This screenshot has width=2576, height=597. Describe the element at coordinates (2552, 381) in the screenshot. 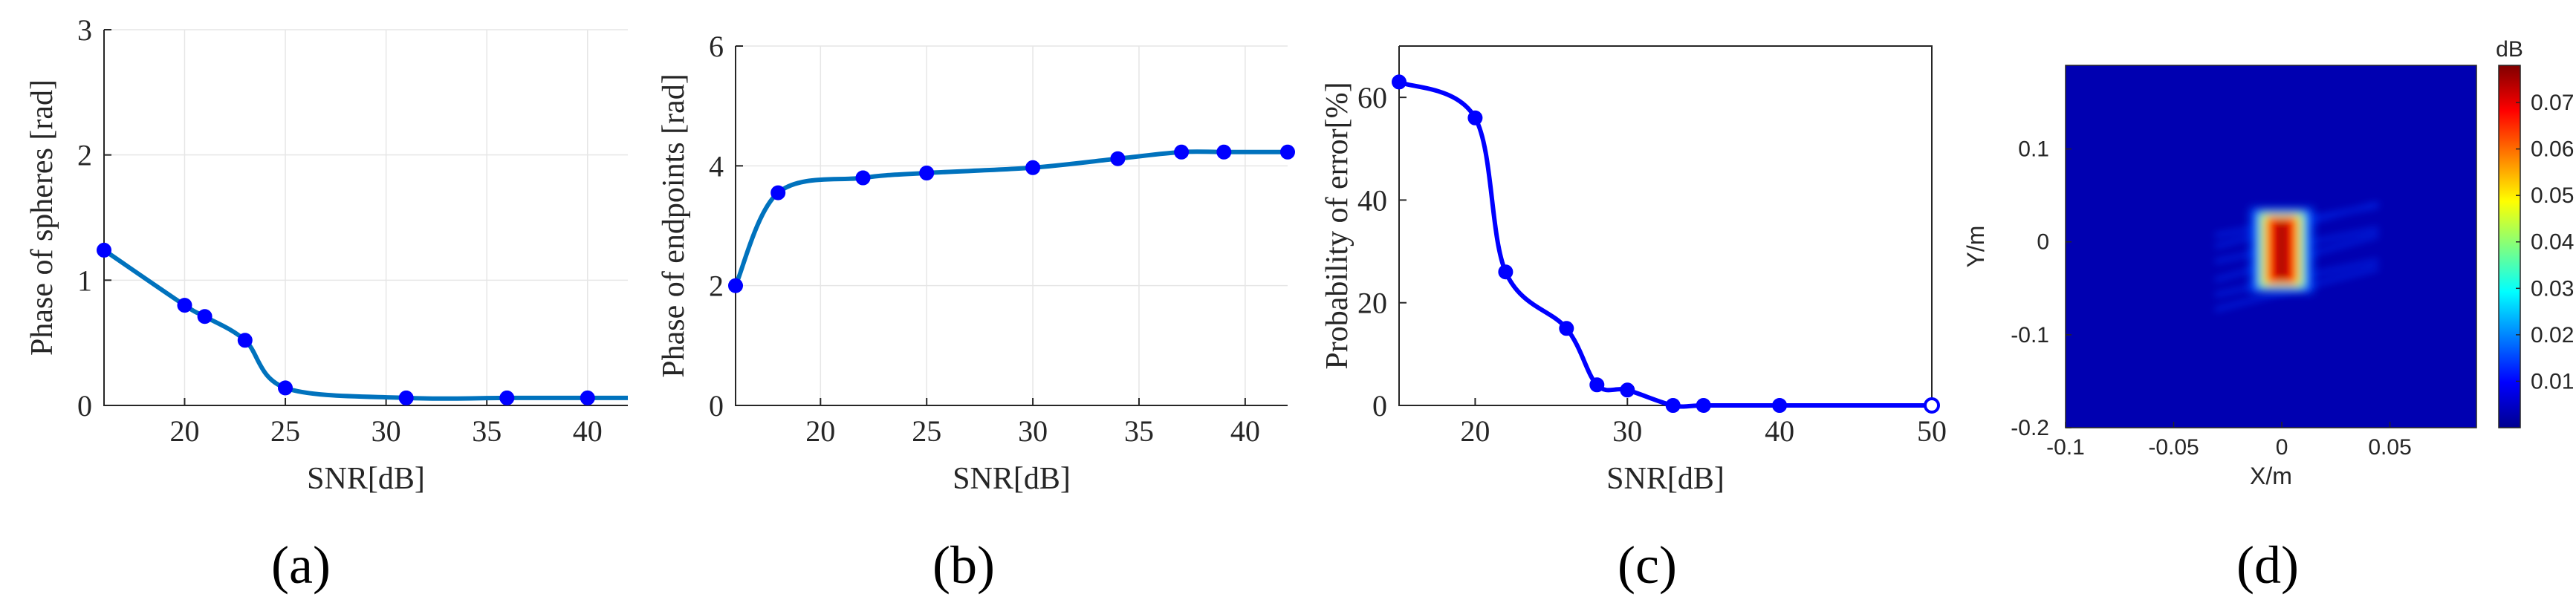

I see `colorbar-tick-label-0: 0.01` at that location.